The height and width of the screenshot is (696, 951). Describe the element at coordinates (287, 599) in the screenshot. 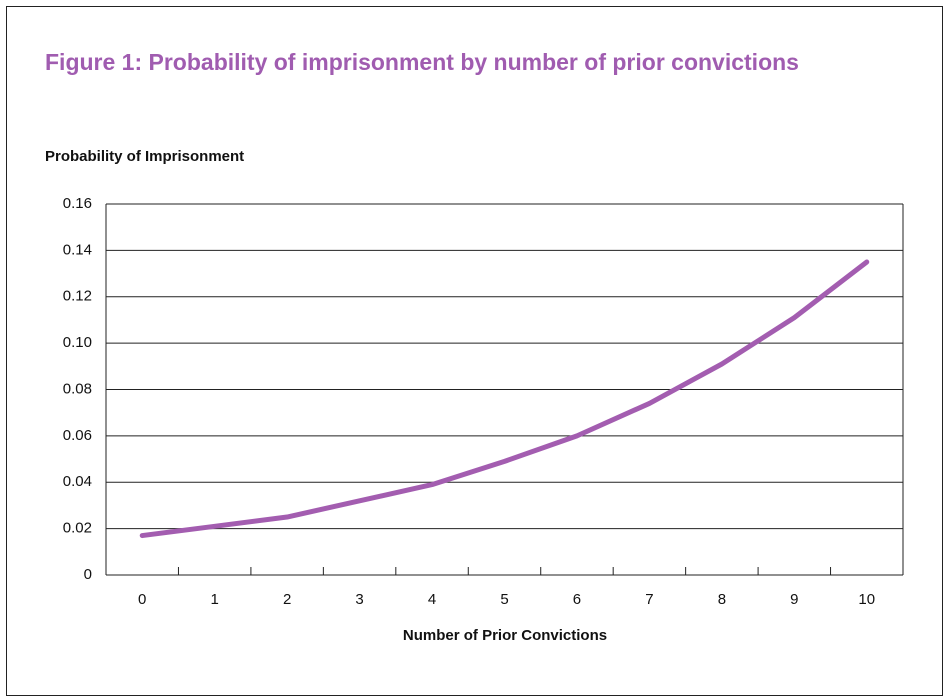

I see `x-tick-label: 2` at that location.